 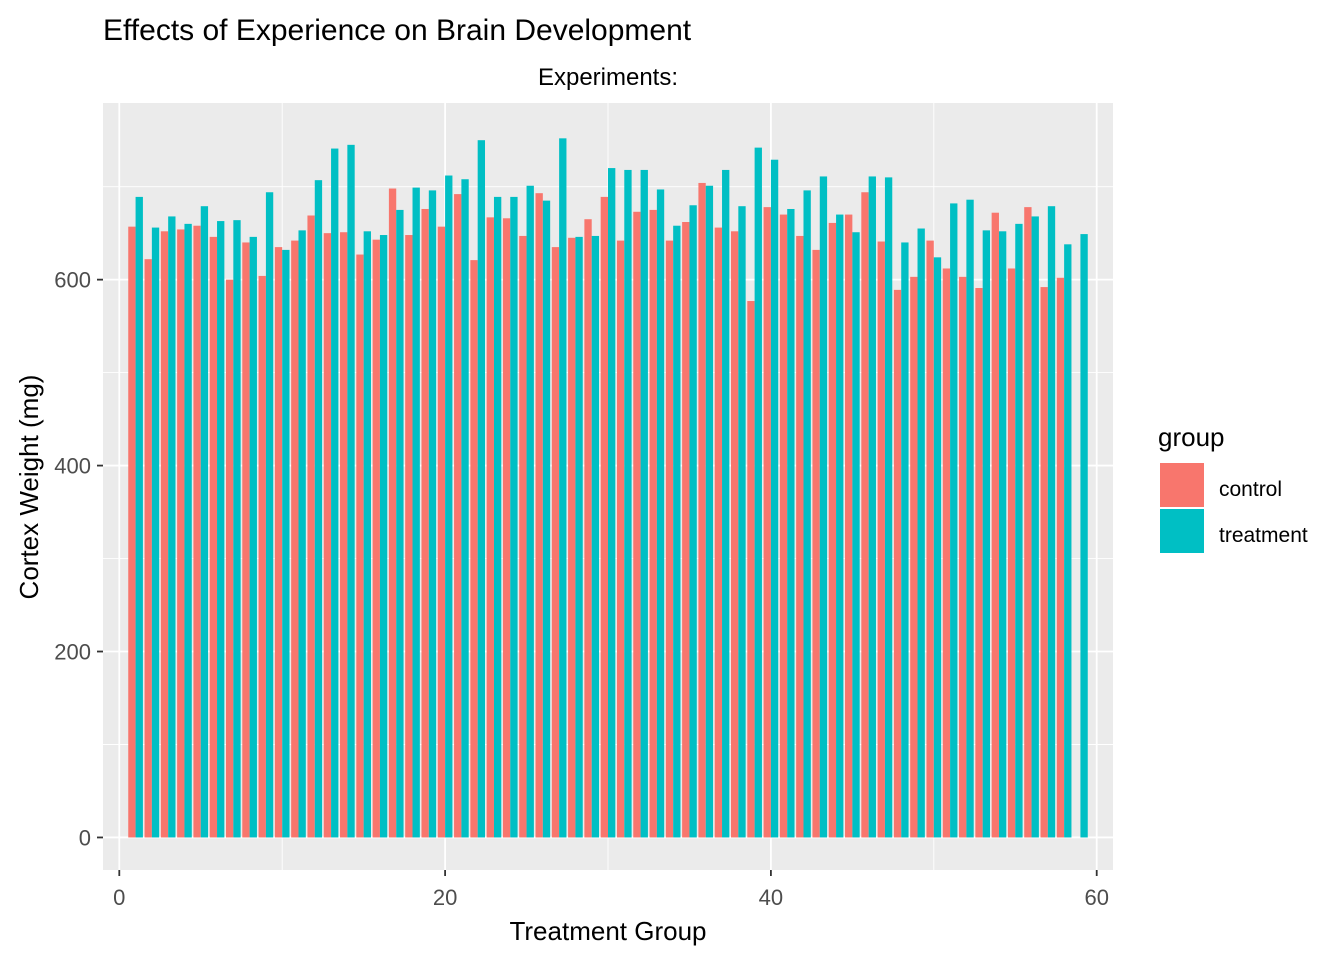 I want to click on x-tick-label: 60, so click(x=1096, y=897).